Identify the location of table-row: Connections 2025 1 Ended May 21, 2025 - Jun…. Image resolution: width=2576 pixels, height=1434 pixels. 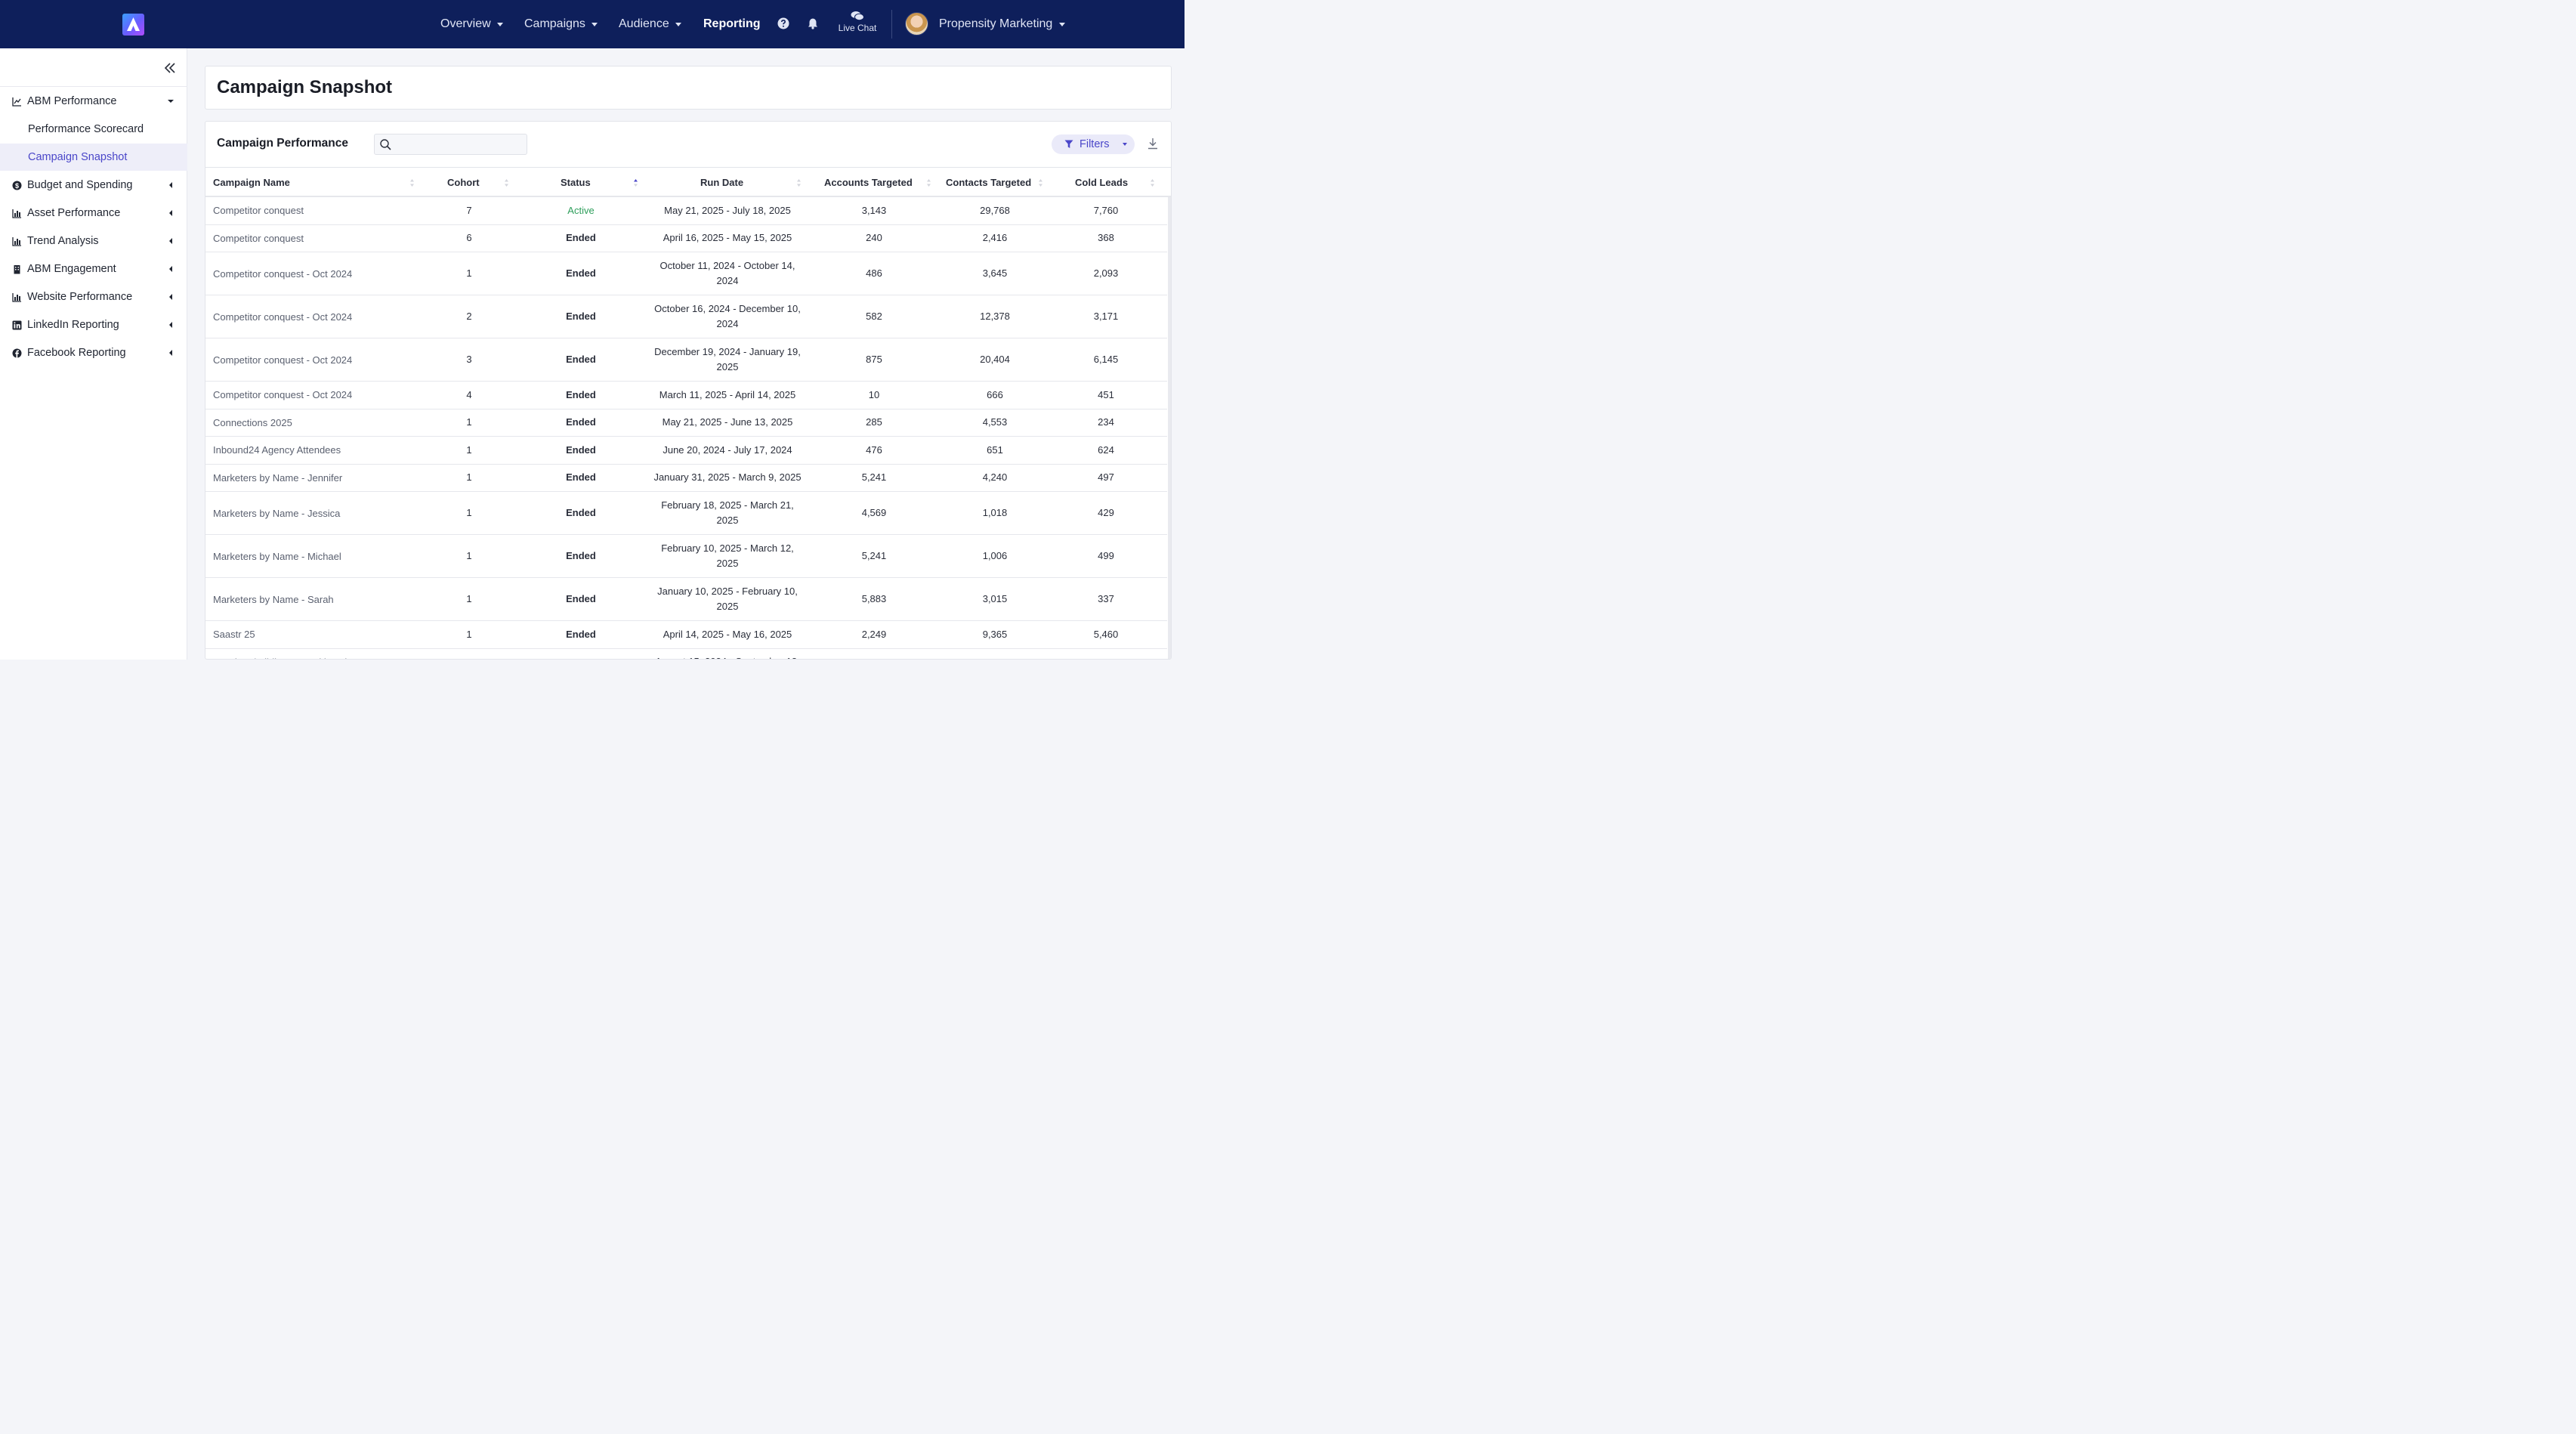
(686, 423).